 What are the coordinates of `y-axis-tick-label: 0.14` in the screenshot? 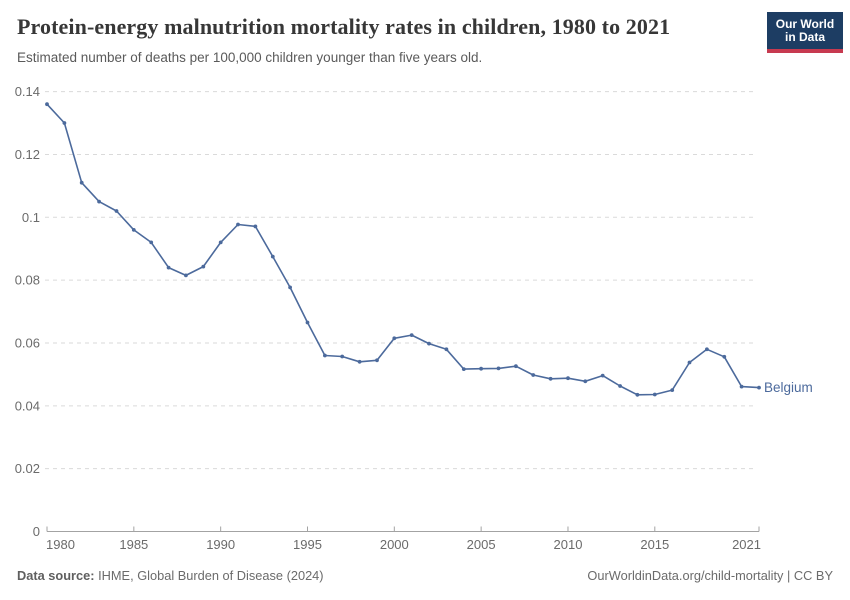 It's located at (27, 91).